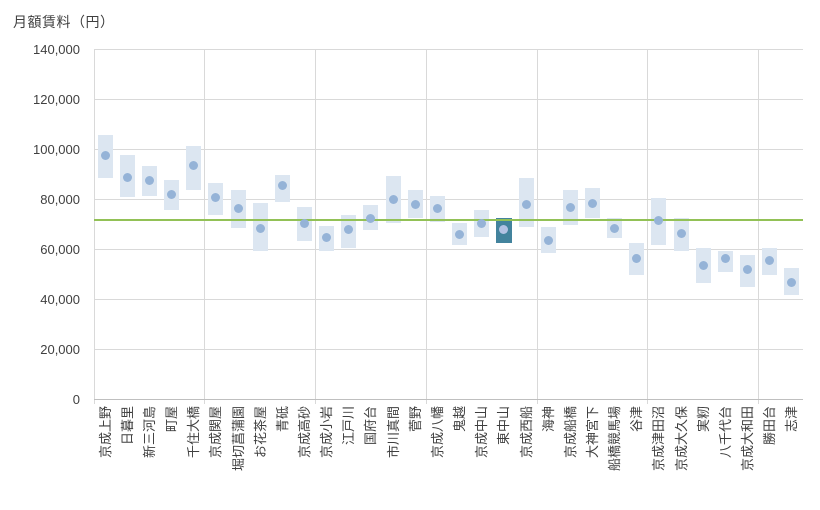 Image resolution: width=820 pixels, height=510 pixels. What do you see at coordinates (437, 432) in the screenshot?
I see `x-axis-label: 京成八幡` at bounding box center [437, 432].